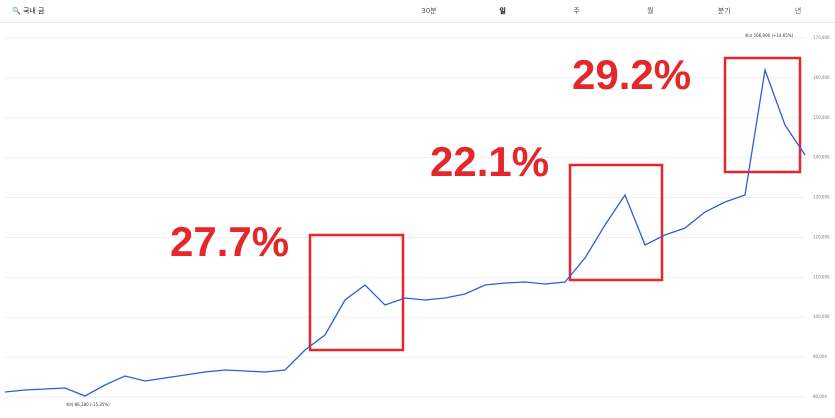  I want to click on y-tick-label: 170,000, so click(821, 37).